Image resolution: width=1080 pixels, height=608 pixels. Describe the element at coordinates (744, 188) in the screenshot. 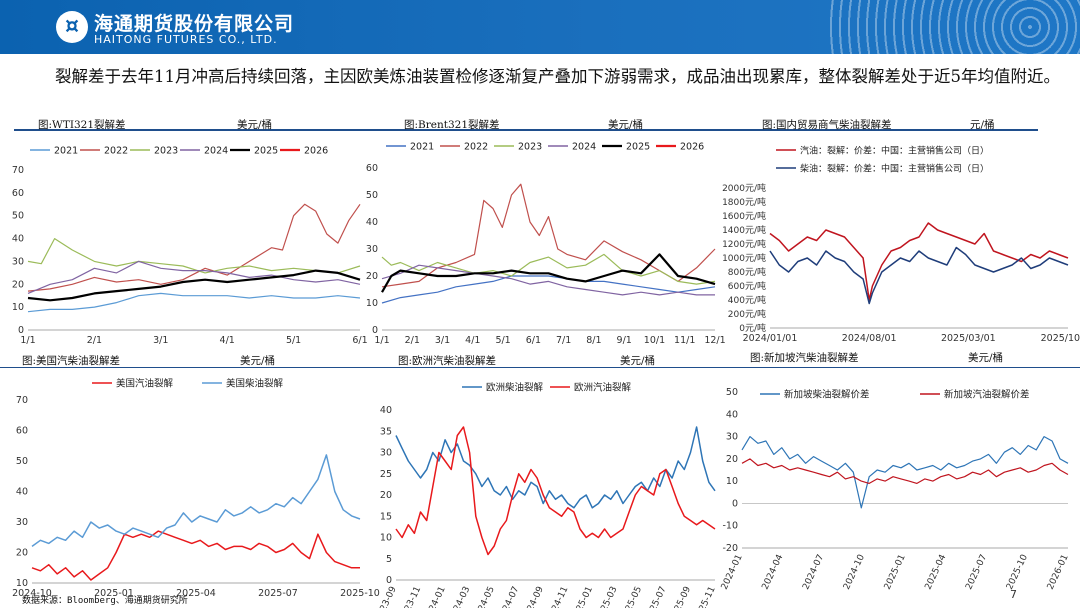

I see `y-tick-label: 2000元/吨` at that location.